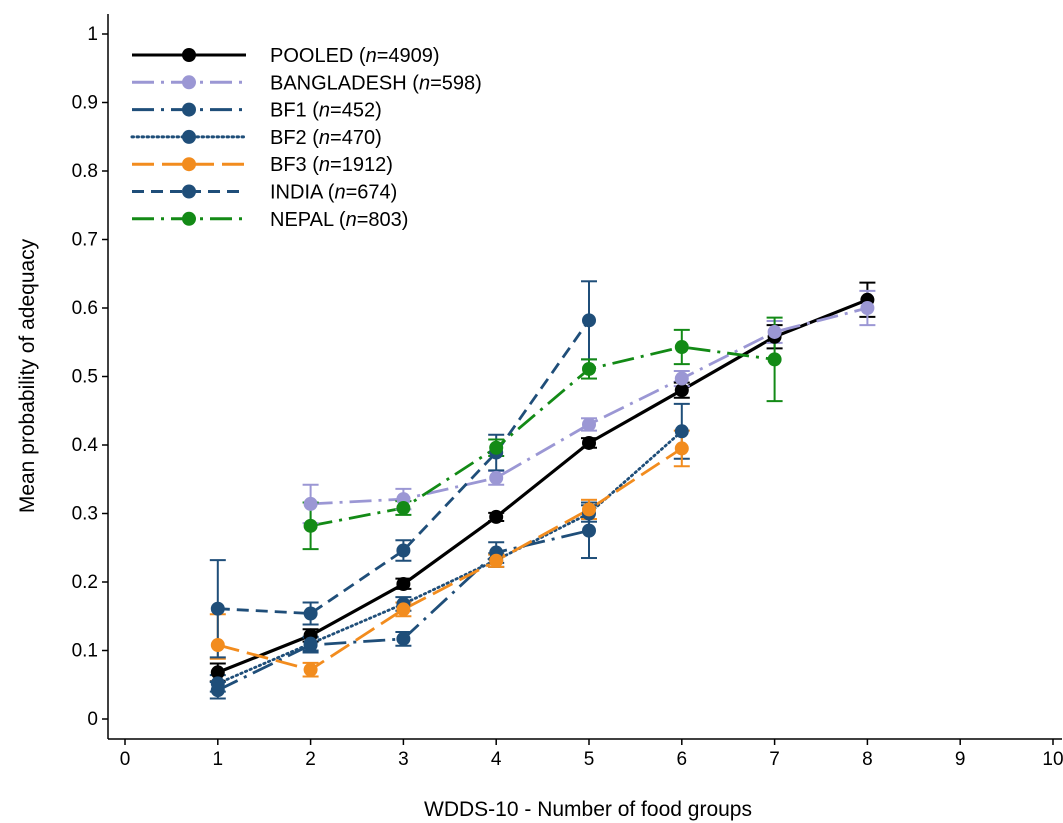 This screenshot has height=823, width=1063. What do you see at coordinates (85, 582) in the screenshot?
I see `y-tick-label: 0.2` at bounding box center [85, 582].